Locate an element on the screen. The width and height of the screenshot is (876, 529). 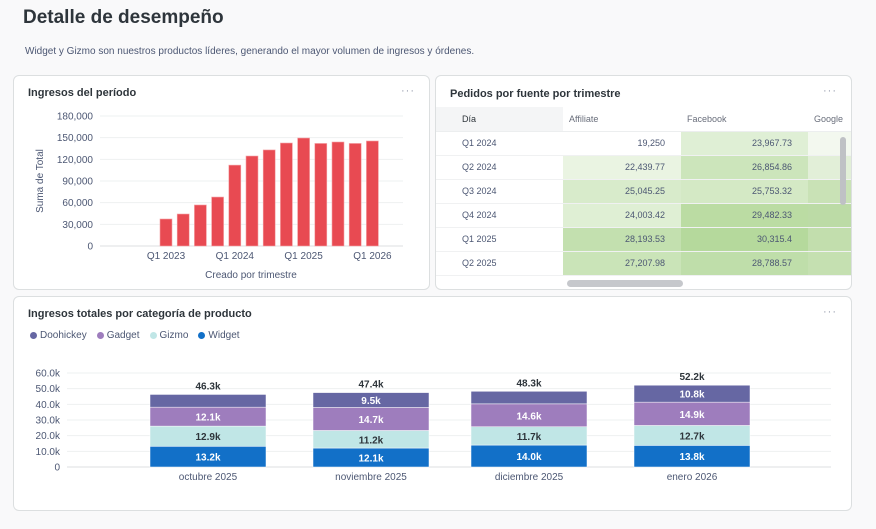
y-tick-label: 30.0k is located at coordinates (48, 421).